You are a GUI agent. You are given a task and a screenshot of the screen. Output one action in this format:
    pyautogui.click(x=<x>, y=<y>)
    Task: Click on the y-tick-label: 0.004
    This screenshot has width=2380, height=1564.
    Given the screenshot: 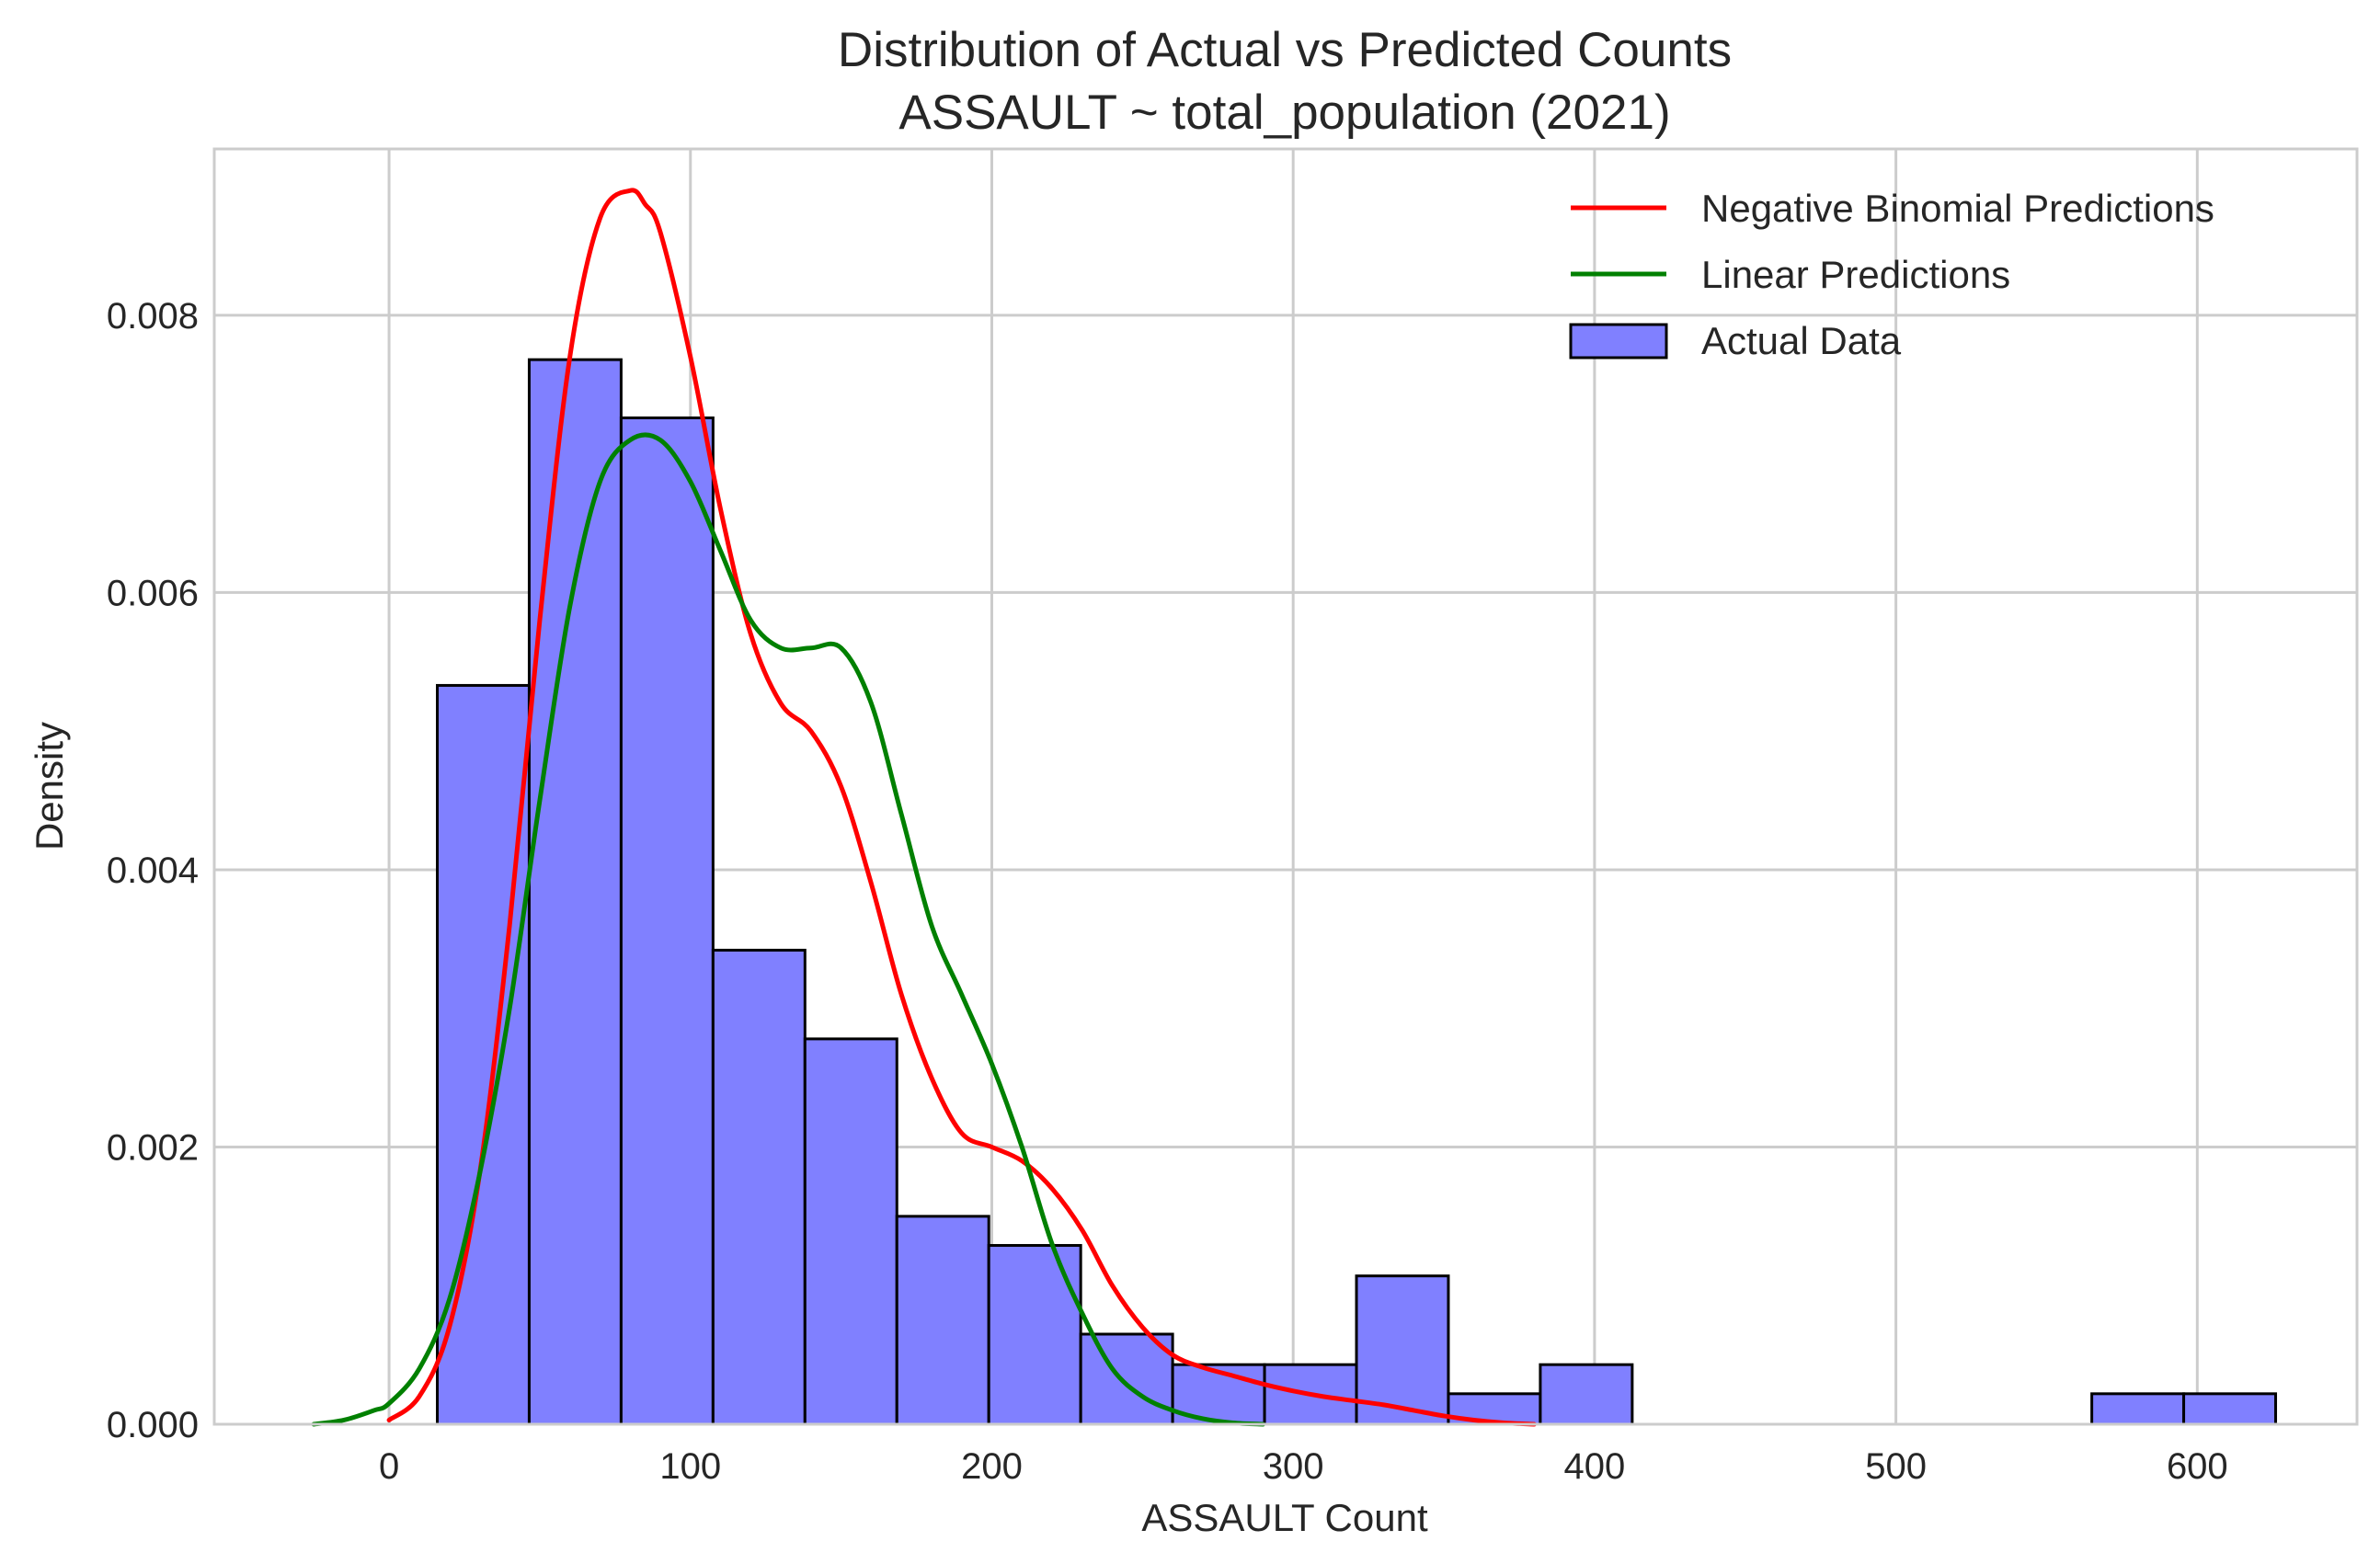 What is the action you would take?
    pyautogui.click(x=153, y=870)
    